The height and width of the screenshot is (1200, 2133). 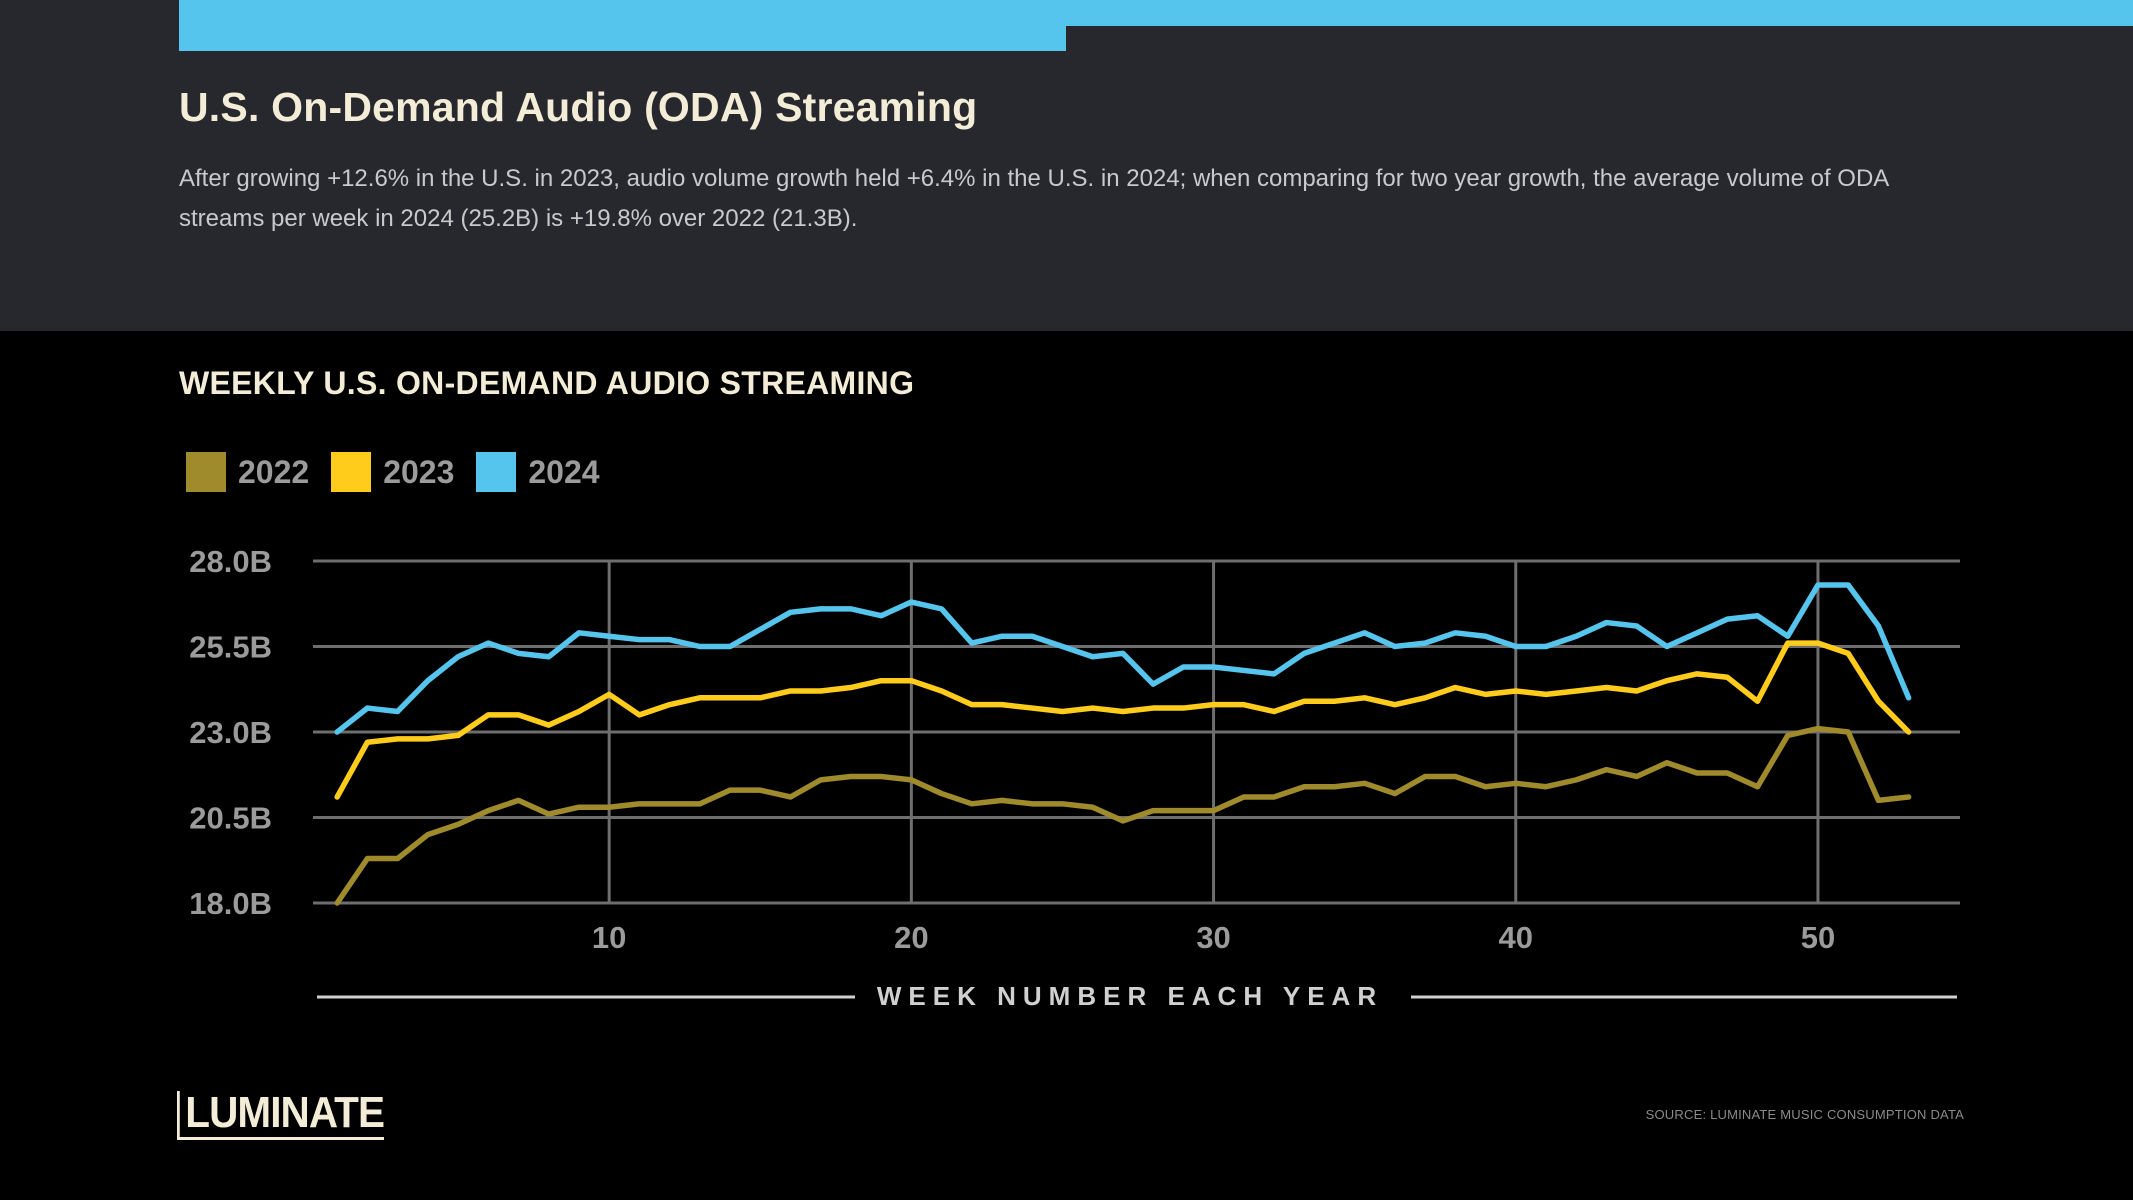 I want to click on x-axis-label: WEEK NUMBER EACH YEAR, so click(x=1130, y=996).